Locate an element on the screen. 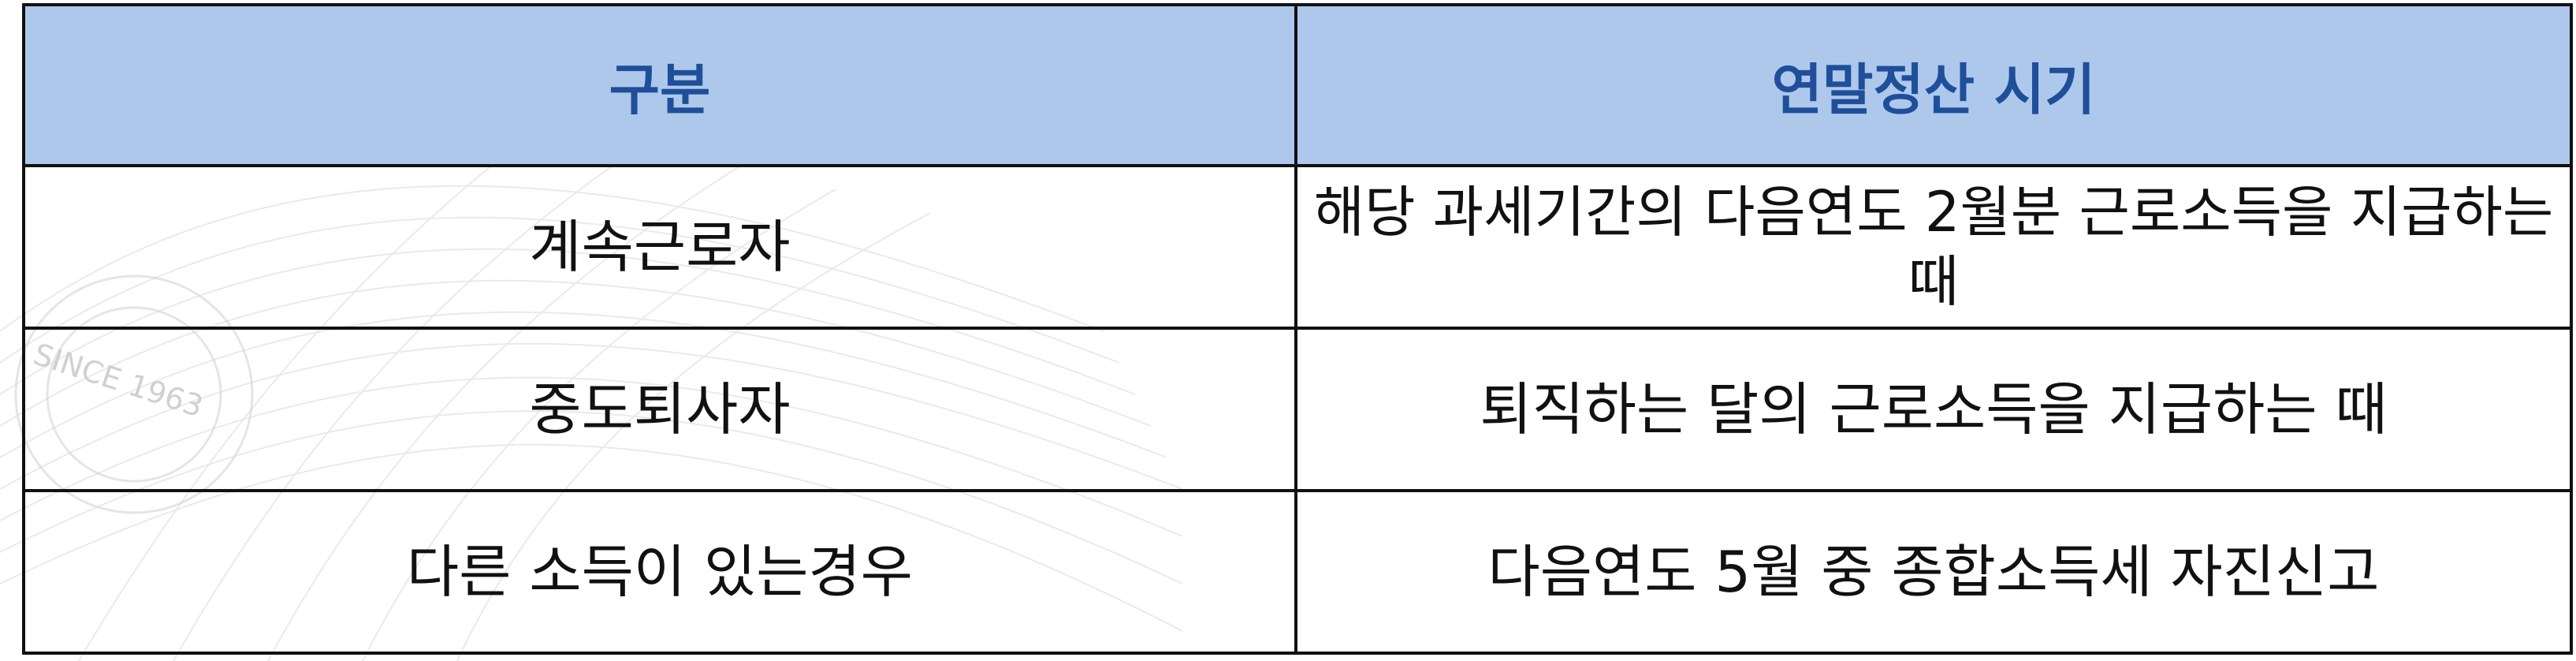  row-category-cell: 계속근로자 is located at coordinates (659, 247).